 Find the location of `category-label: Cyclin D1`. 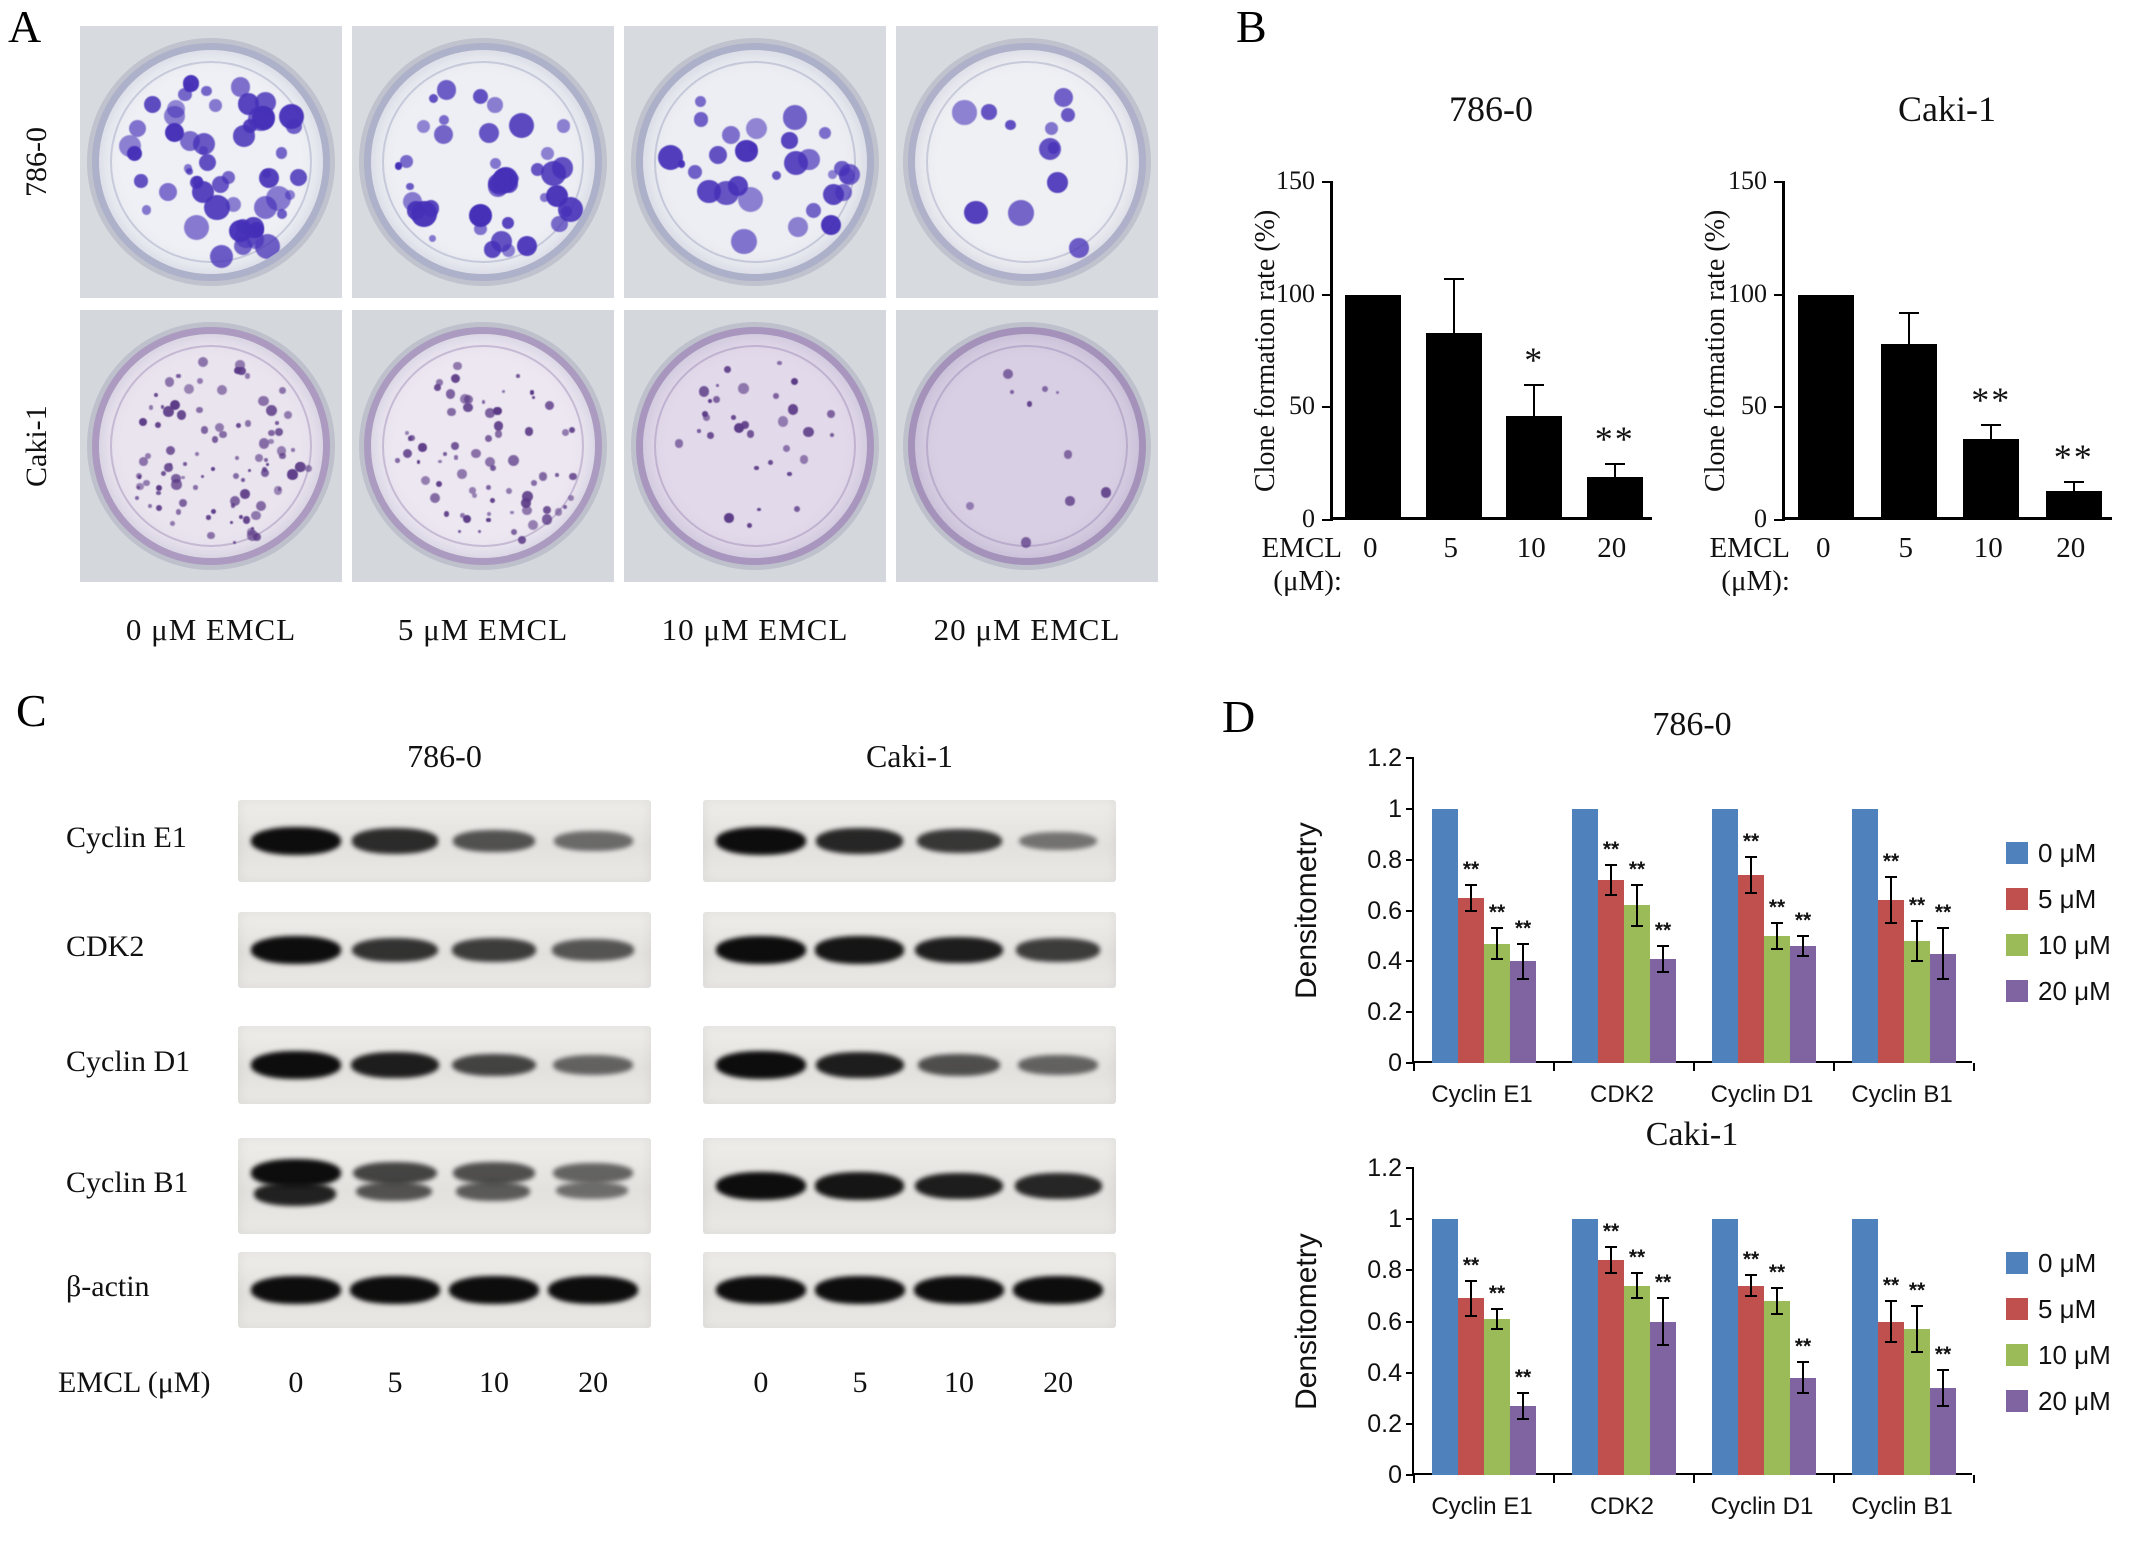

category-label: Cyclin D1 is located at coordinates (1762, 1094).